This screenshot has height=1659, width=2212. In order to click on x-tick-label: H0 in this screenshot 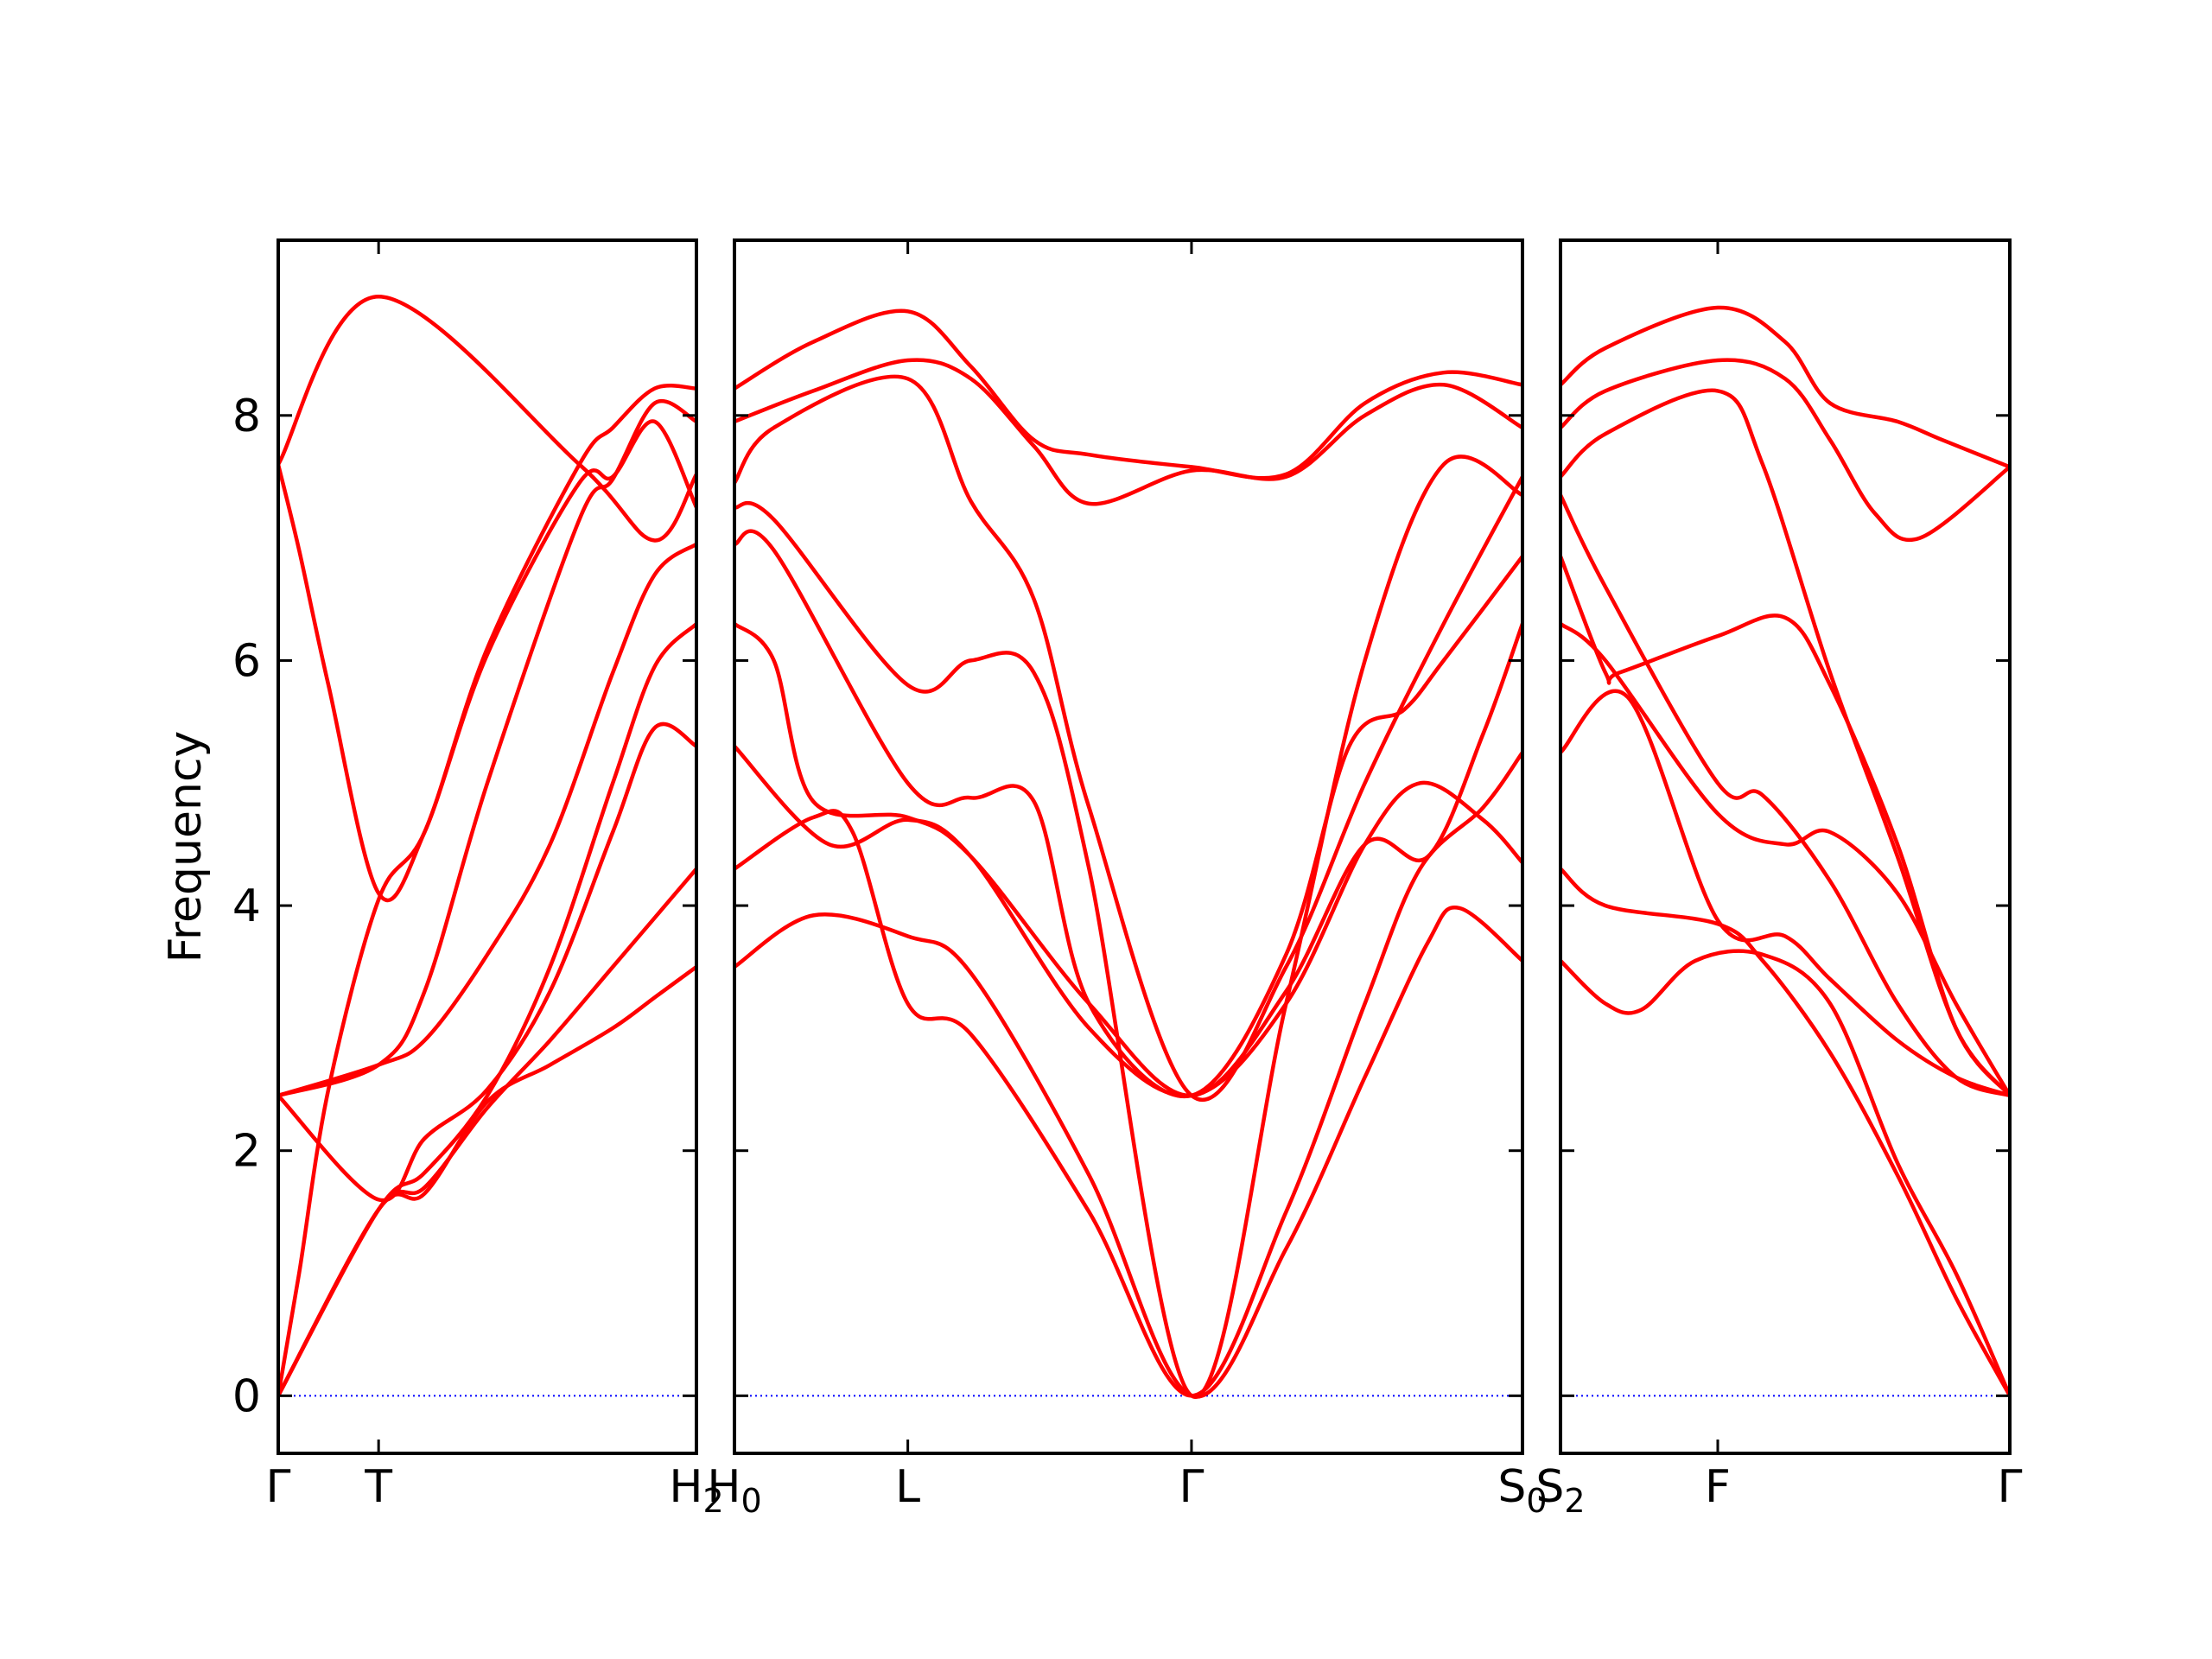, I will do `click(734, 1490)`.